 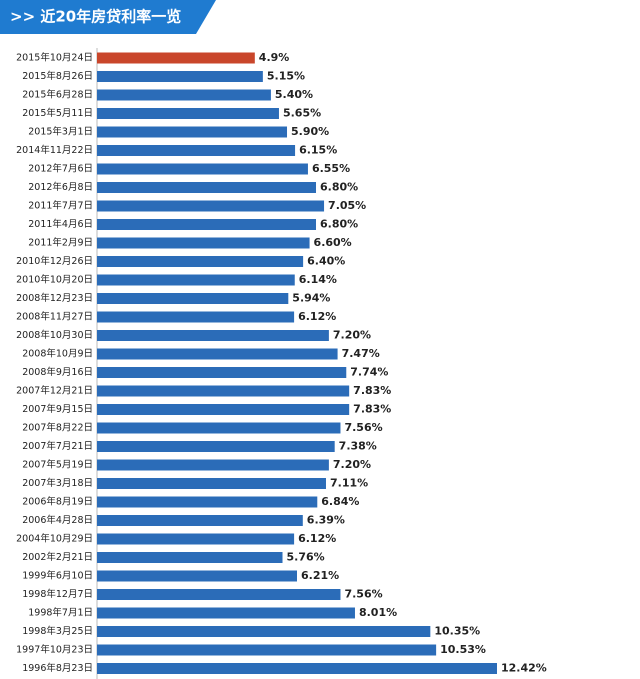 I want to click on y-tick-label: 2012年6月8日, so click(x=60, y=187).